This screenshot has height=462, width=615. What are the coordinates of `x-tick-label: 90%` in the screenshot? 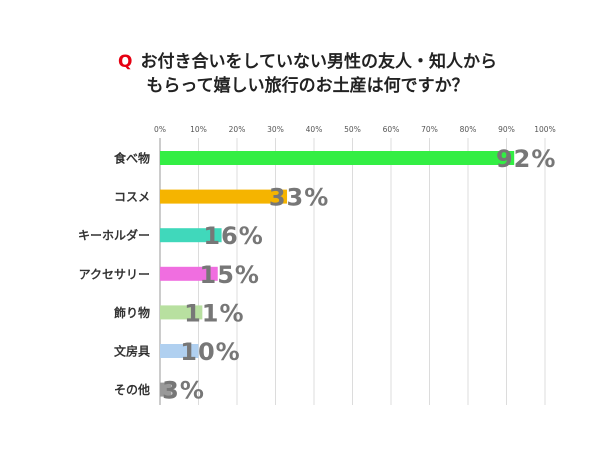 It's located at (506, 129).